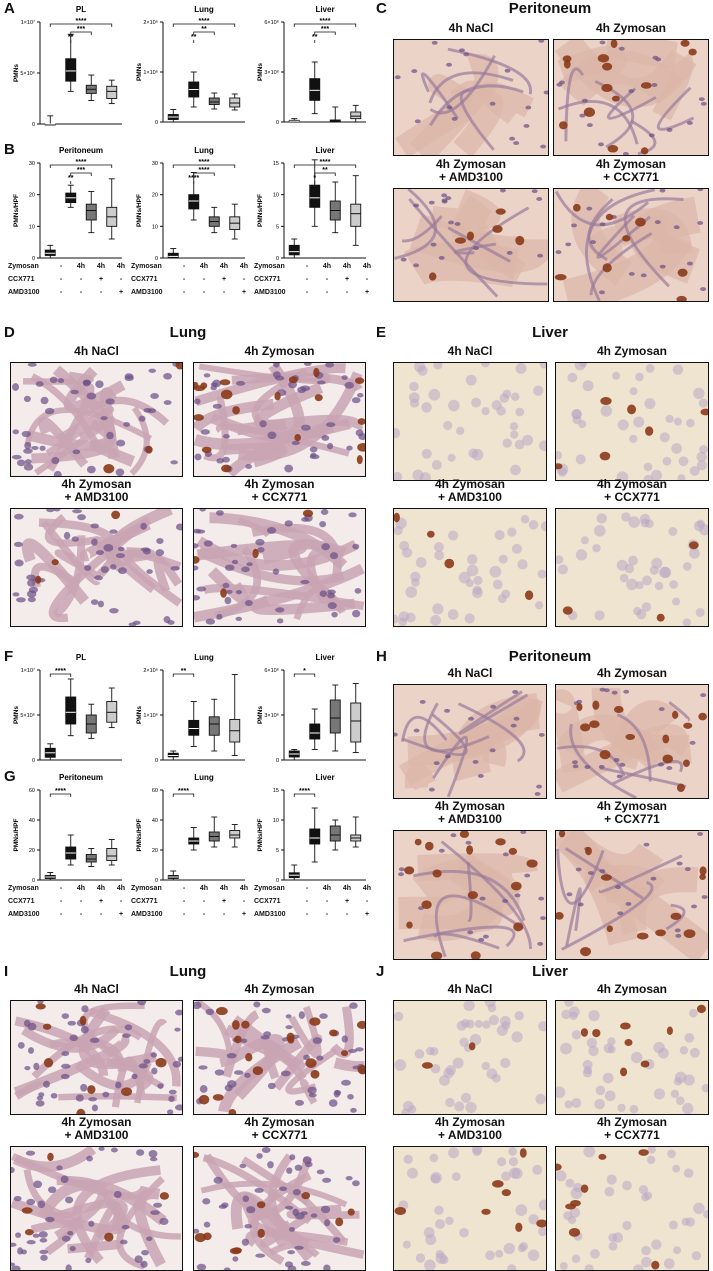 The image size is (713, 1271). I want to click on condition-row-label: CCX771, so click(267, 901).